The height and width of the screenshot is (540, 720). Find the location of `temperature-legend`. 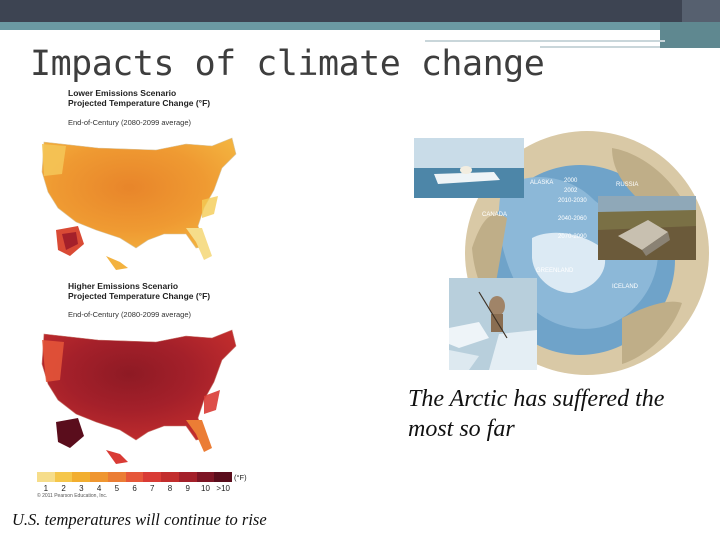

temperature-legend is located at coordinates (135, 477).